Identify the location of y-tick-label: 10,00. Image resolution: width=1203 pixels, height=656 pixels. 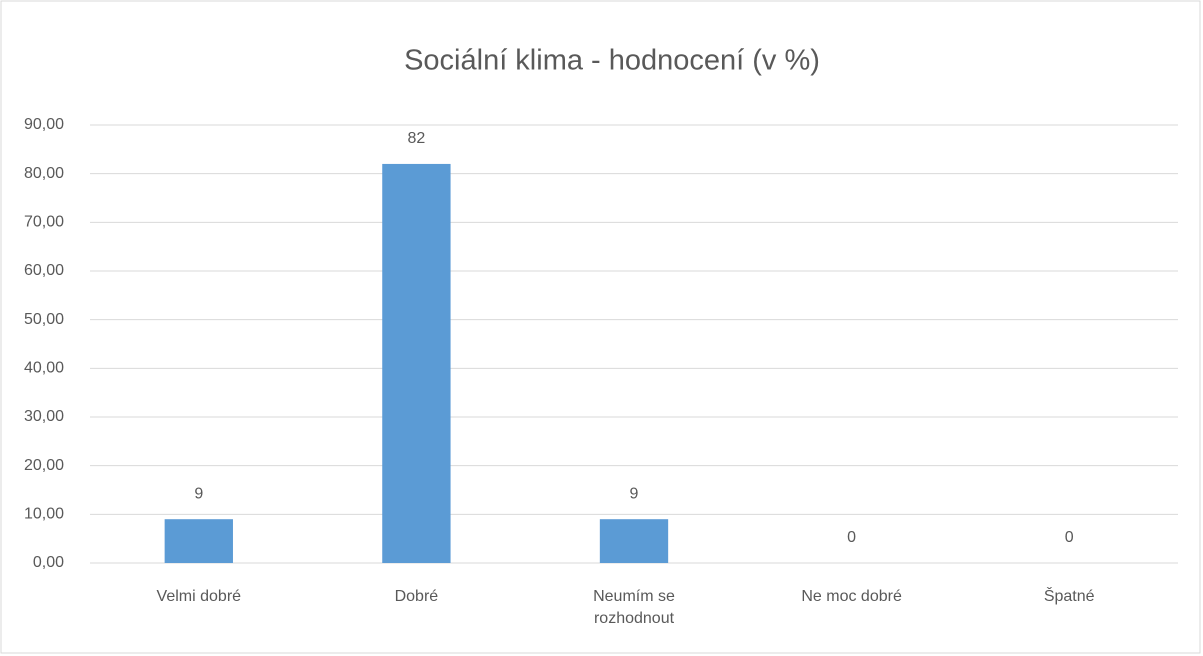
(44, 514).